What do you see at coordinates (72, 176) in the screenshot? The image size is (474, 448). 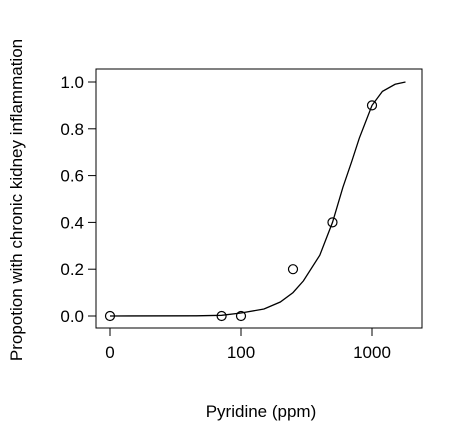 I see `y-tick-label: 0.6` at bounding box center [72, 176].